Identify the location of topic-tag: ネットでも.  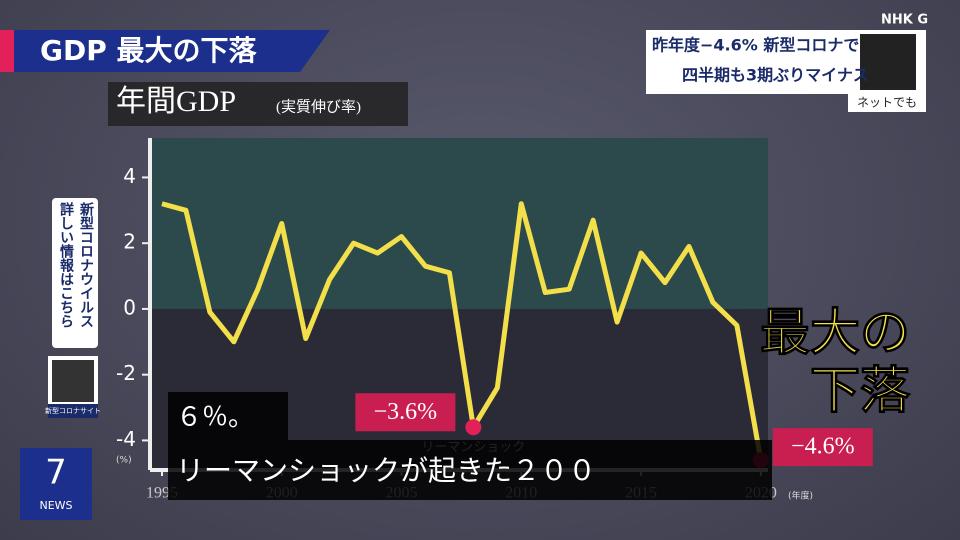
(887, 103).